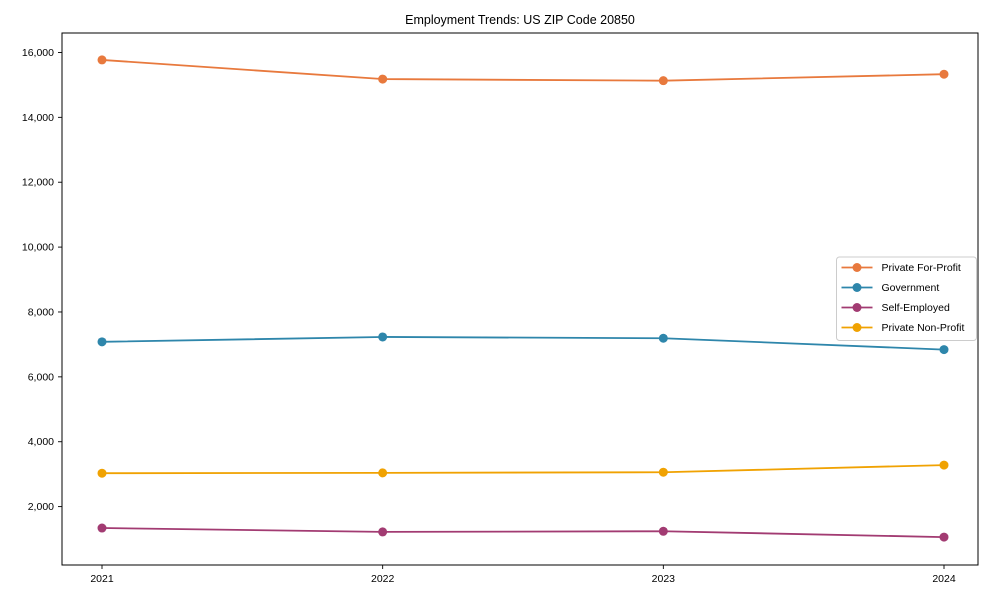 This screenshot has width=1000, height=600. Describe the element at coordinates (383, 579) in the screenshot. I see `x-tick-label: 2022` at that location.